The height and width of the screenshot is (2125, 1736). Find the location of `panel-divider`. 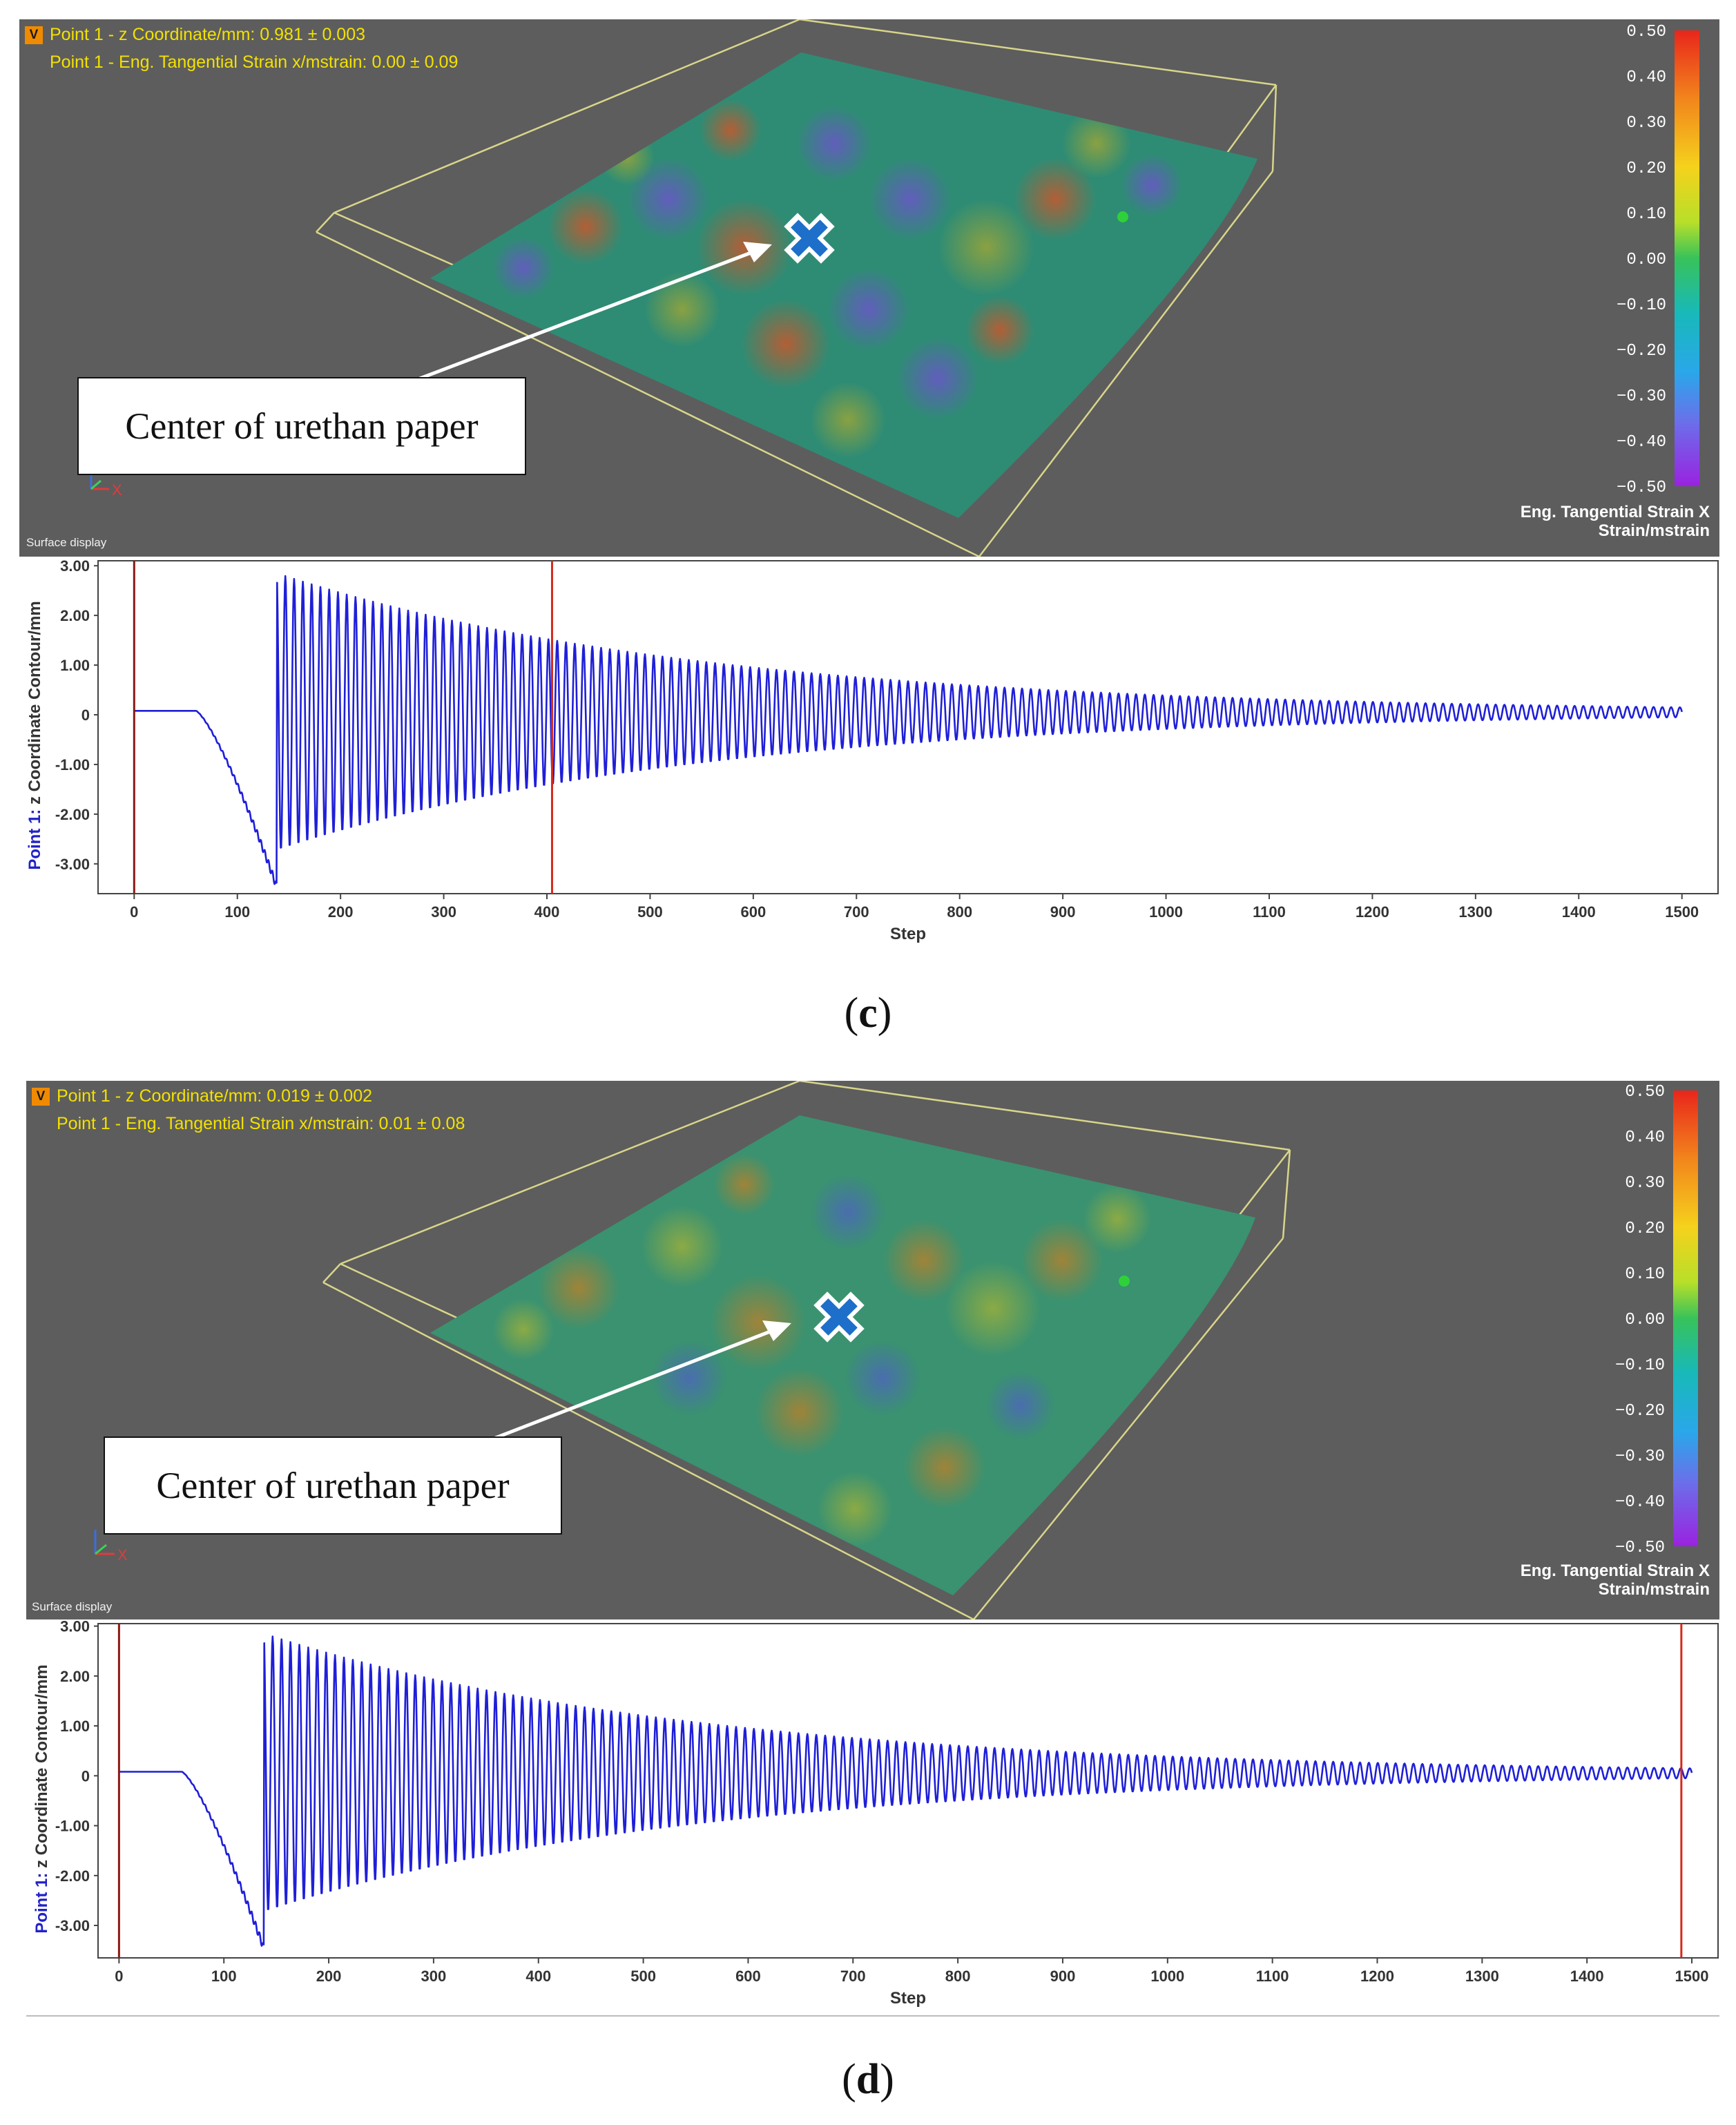

panel-divider is located at coordinates (872, 2016).